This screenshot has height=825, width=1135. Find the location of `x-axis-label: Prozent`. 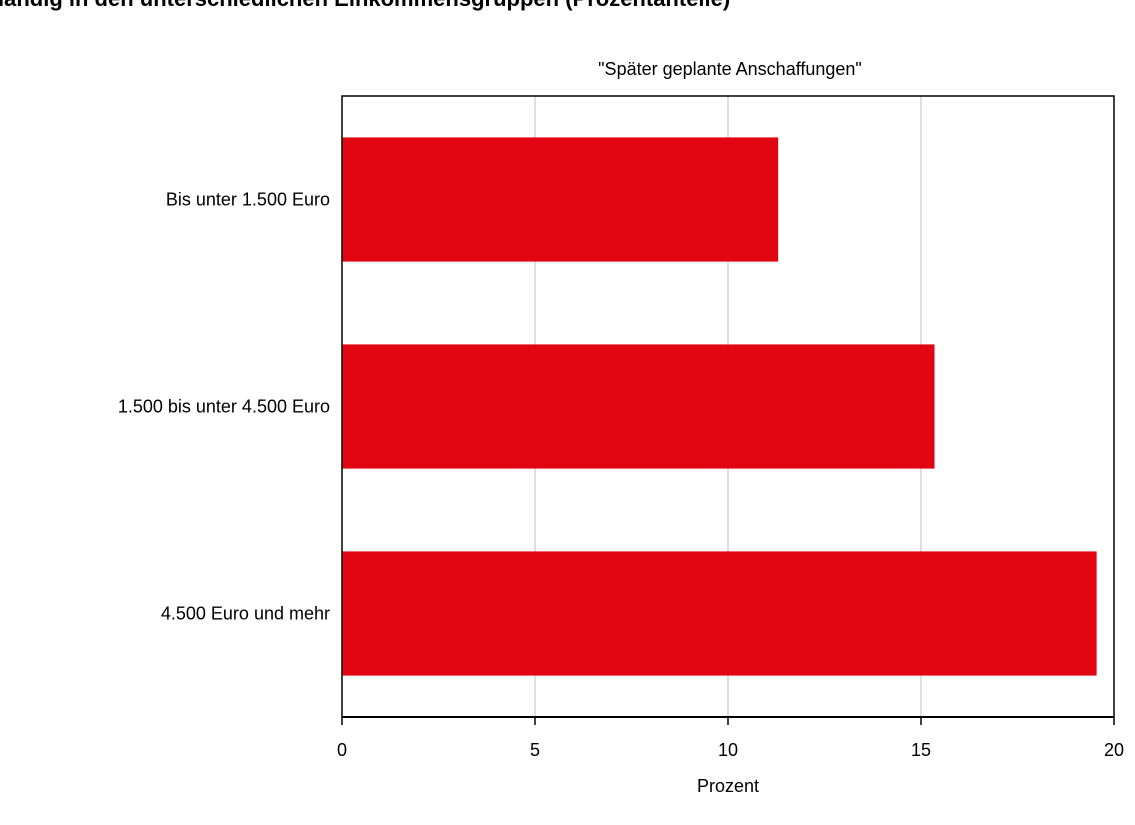

x-axis-label: Prozent is located at coordinates (728, 786).